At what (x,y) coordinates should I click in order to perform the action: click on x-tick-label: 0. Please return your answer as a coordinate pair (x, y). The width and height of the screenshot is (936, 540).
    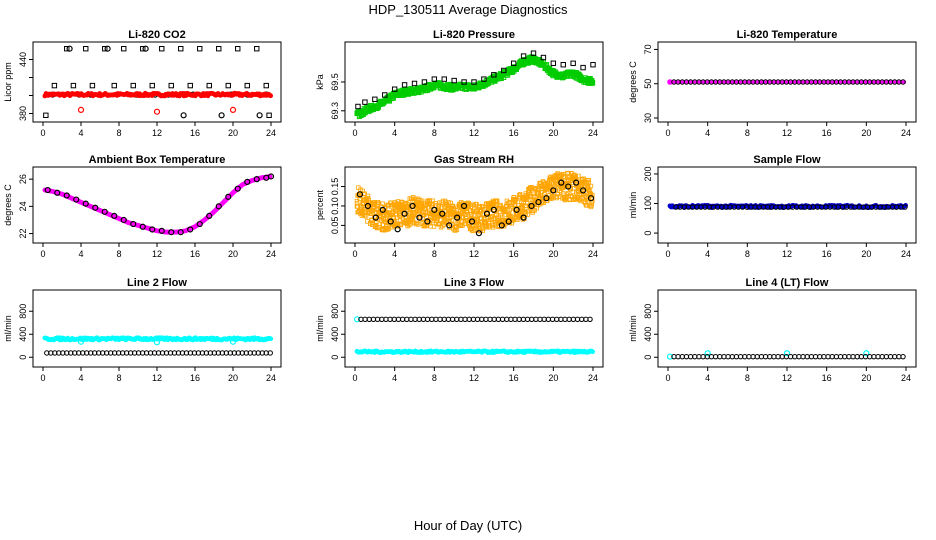
    Looking at the image, I should click on (354, 378).